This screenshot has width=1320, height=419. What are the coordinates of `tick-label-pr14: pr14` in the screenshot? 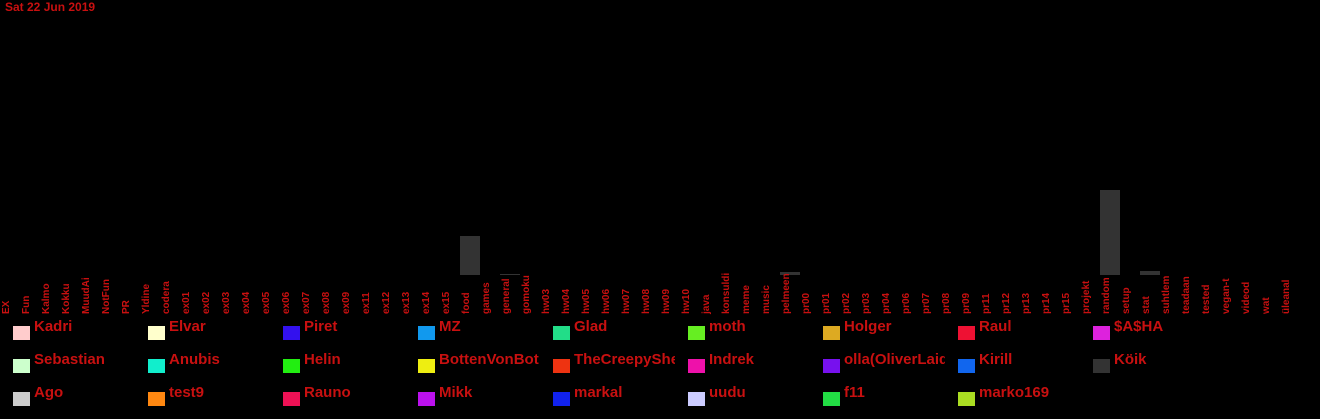 It's located at (1046, 303).